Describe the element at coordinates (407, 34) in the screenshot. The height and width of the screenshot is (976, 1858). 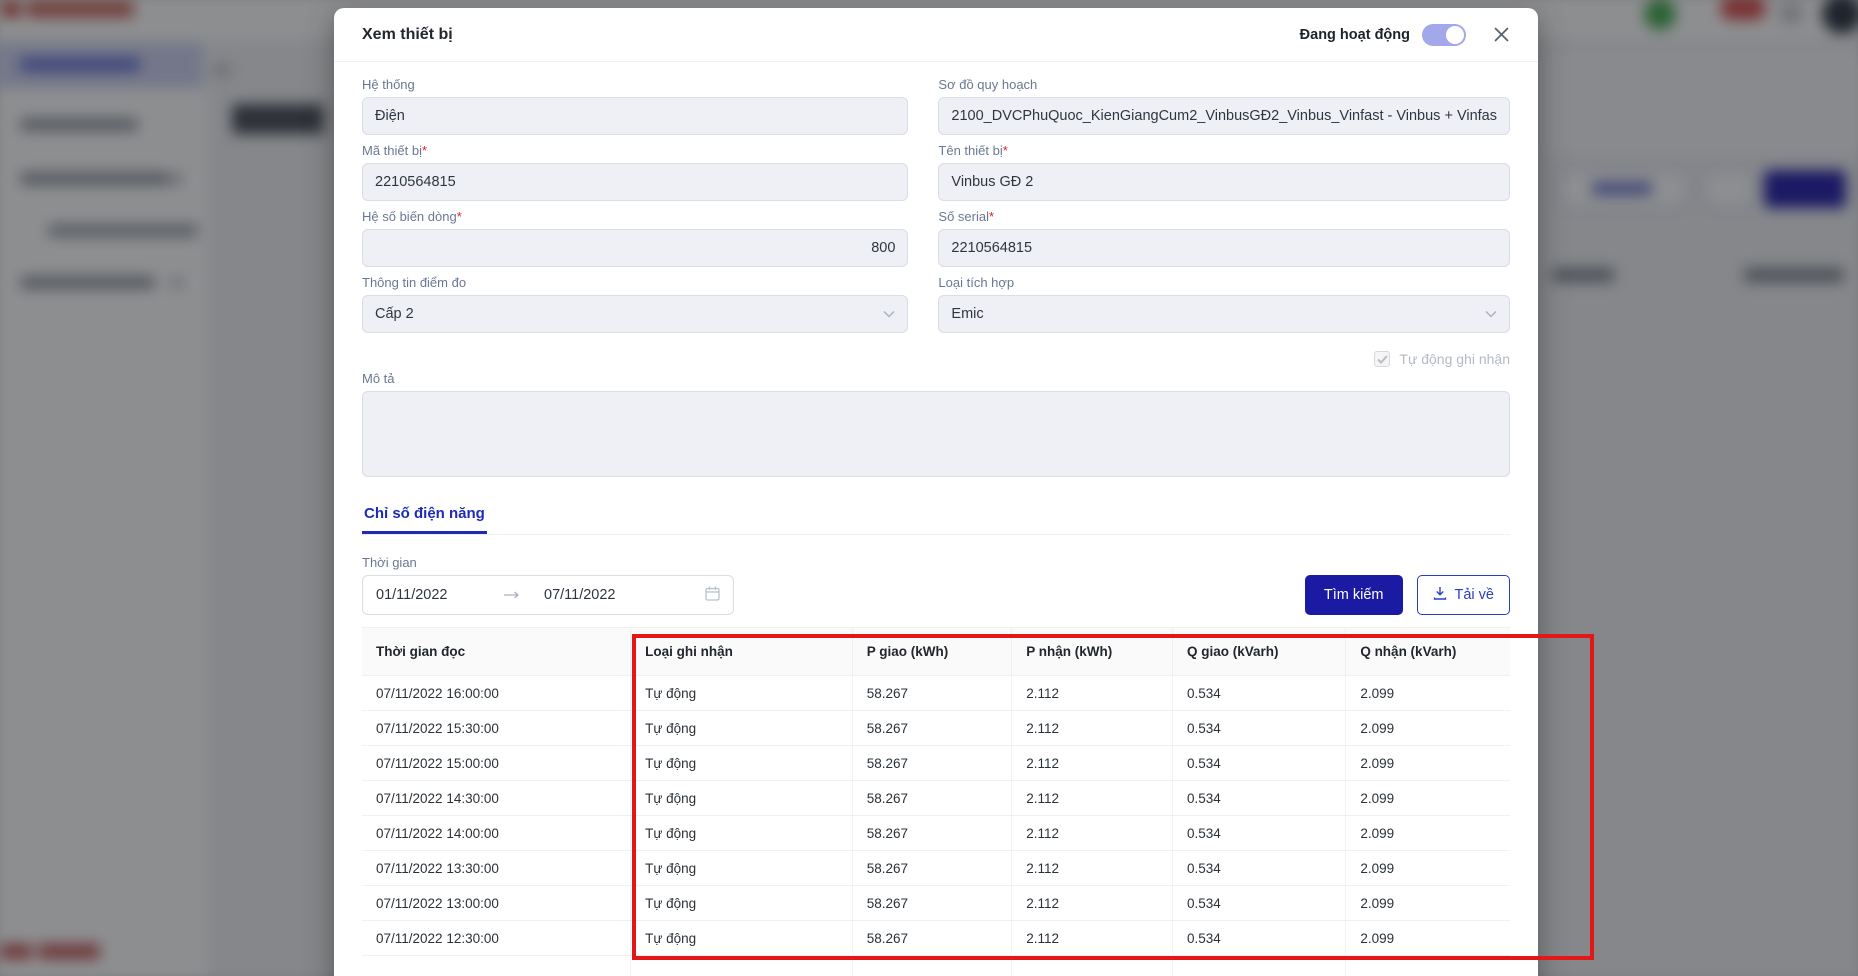
I see `modal-title: Xem thiết bị` at that location.